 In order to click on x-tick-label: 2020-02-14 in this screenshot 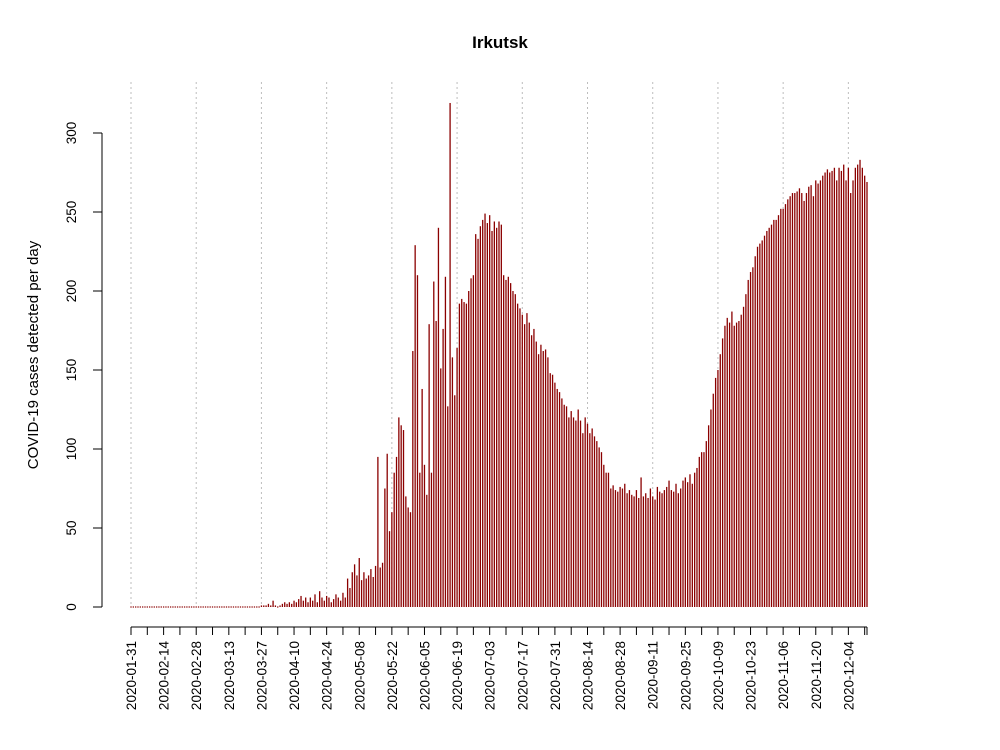, I will do `click(164, 676)`.